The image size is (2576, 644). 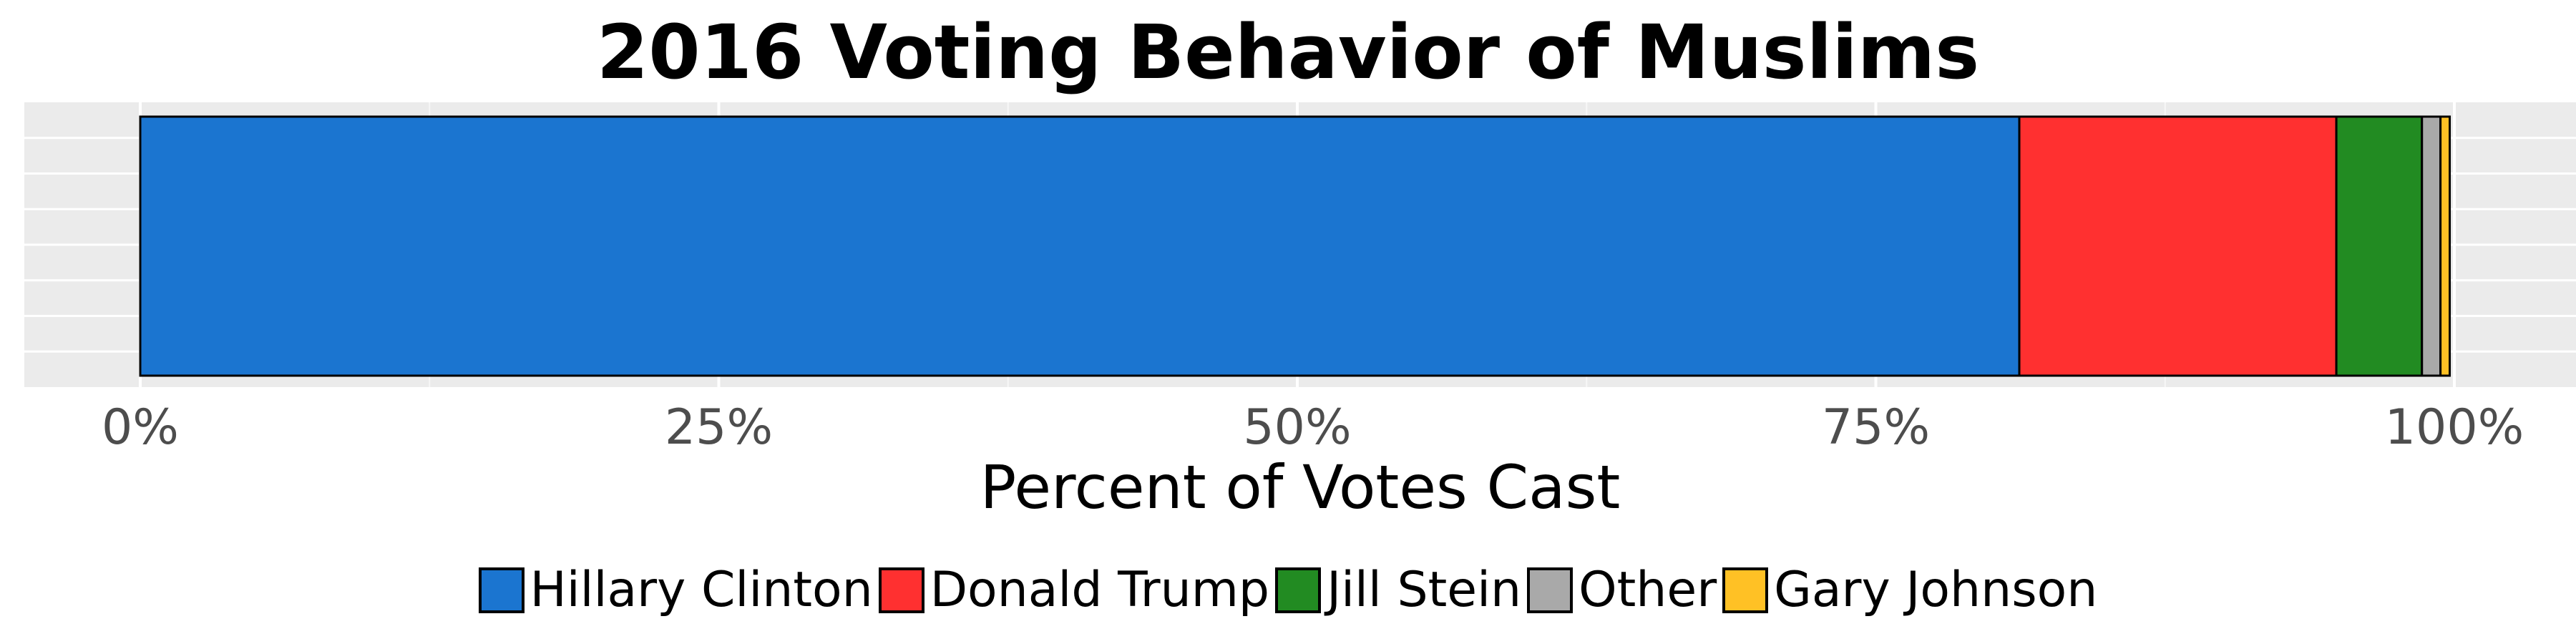 I want to click on bar-segment-other, so click(x=2431, y=246).